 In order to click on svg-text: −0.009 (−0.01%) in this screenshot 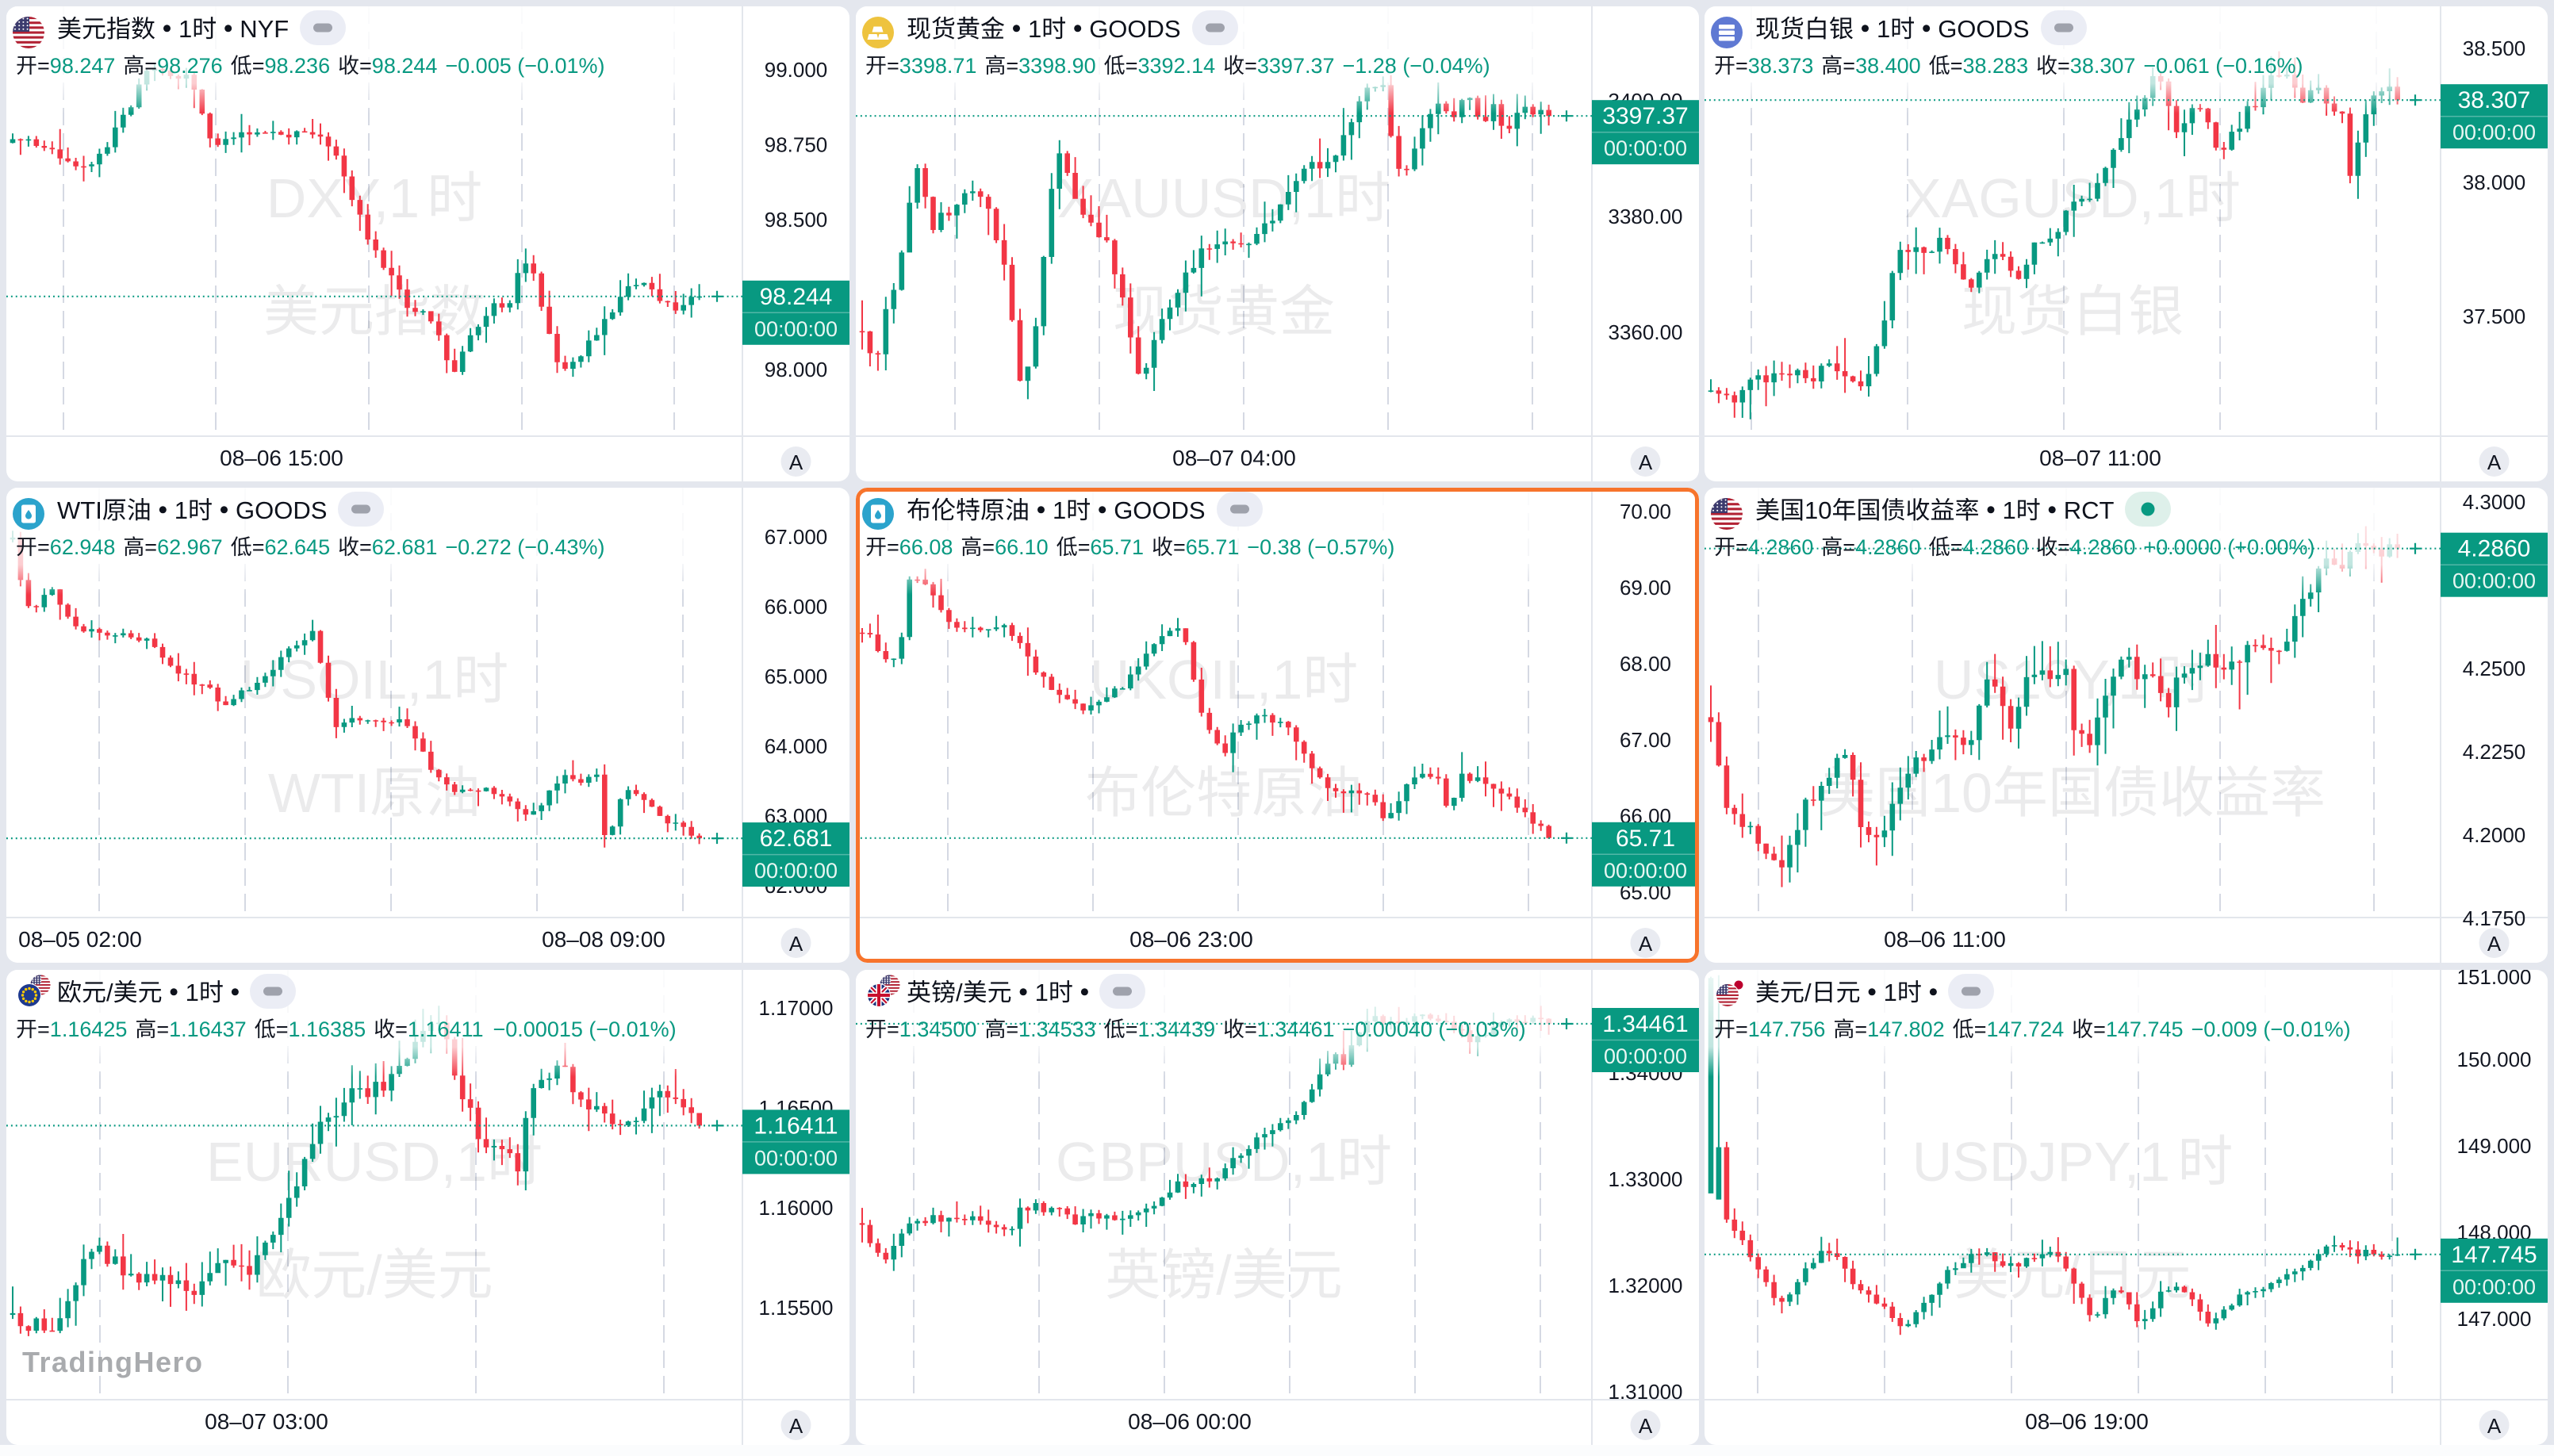, I will do `click(2271, 1029)`.